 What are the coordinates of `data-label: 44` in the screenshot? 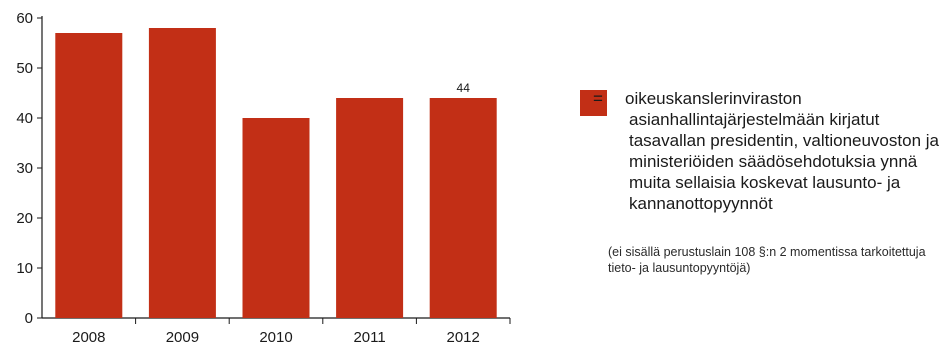 It's located at (464, 88).